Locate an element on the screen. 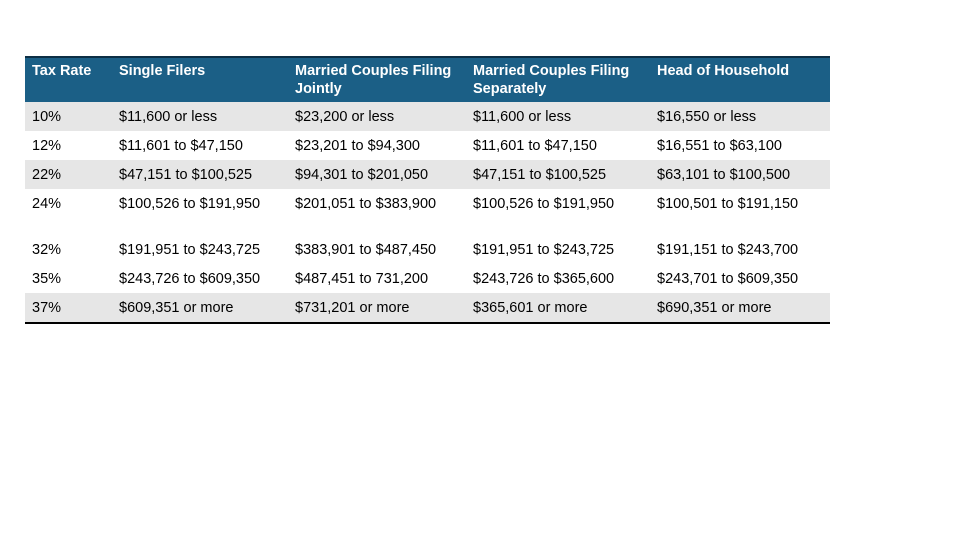 This screenshot has height=540, width=960. table-cell: $365,601 or more is located at coordinates (558, 308).